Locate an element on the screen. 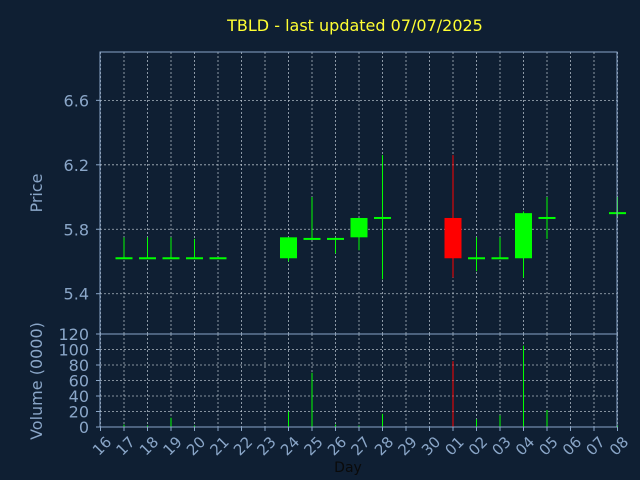  day-tick-label: 04 is located at coordinates (525, 446).